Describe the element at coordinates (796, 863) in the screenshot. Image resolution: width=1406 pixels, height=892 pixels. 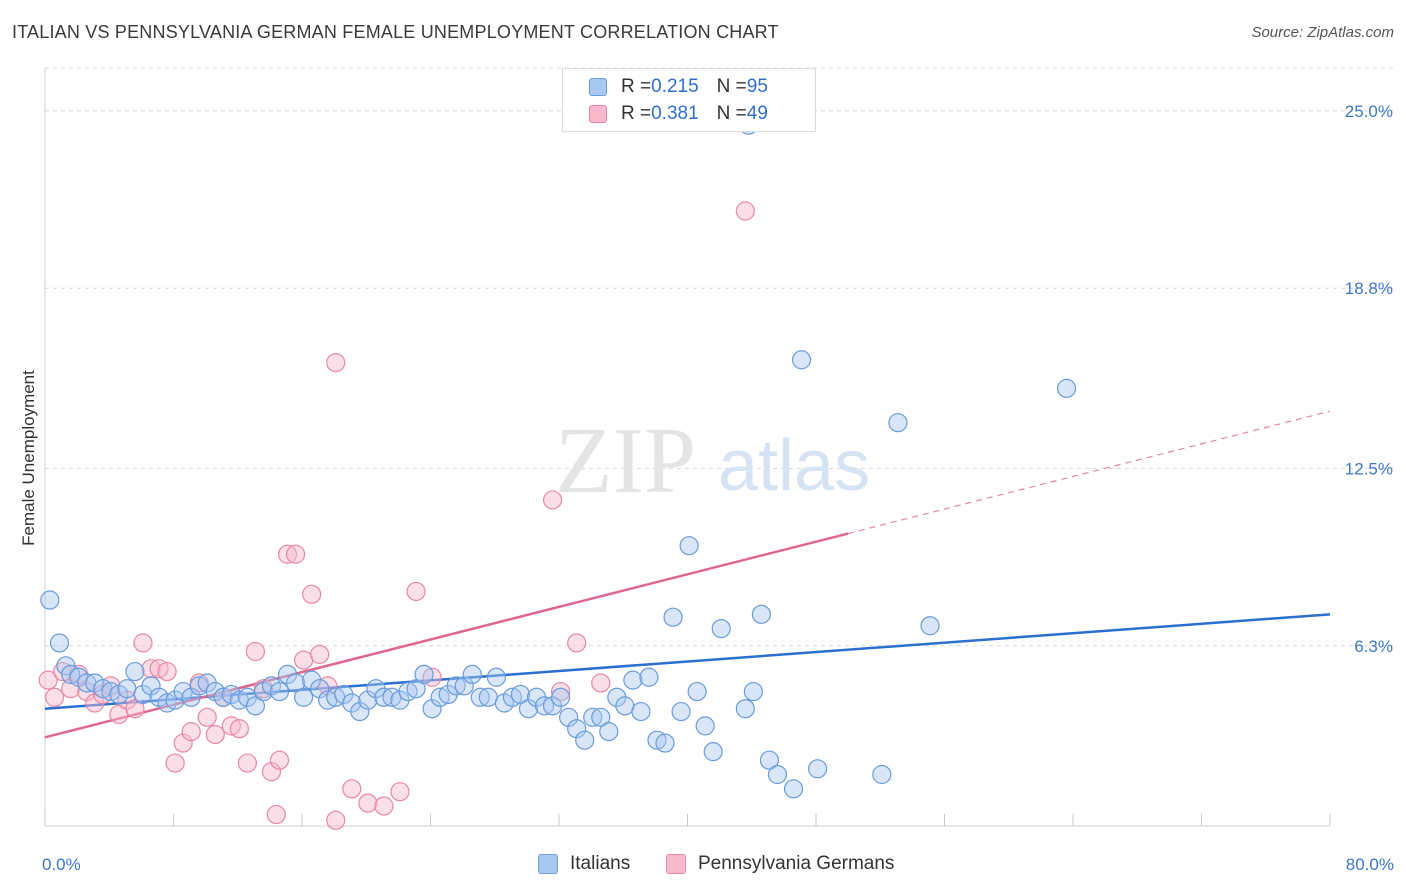
I see `pennsylvania-germans-legend-label: Pennsylvania Germans` at that location.